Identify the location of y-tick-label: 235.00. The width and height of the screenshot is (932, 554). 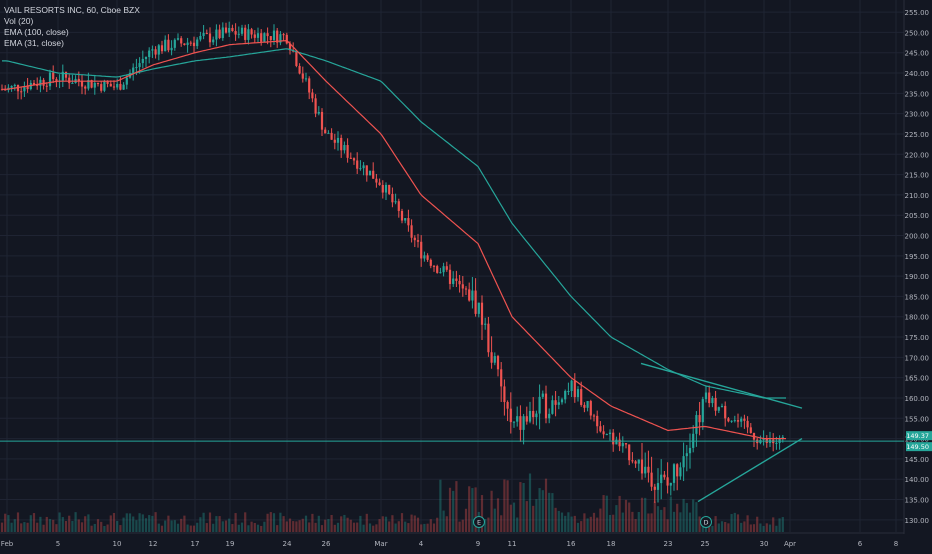
(917, 94).